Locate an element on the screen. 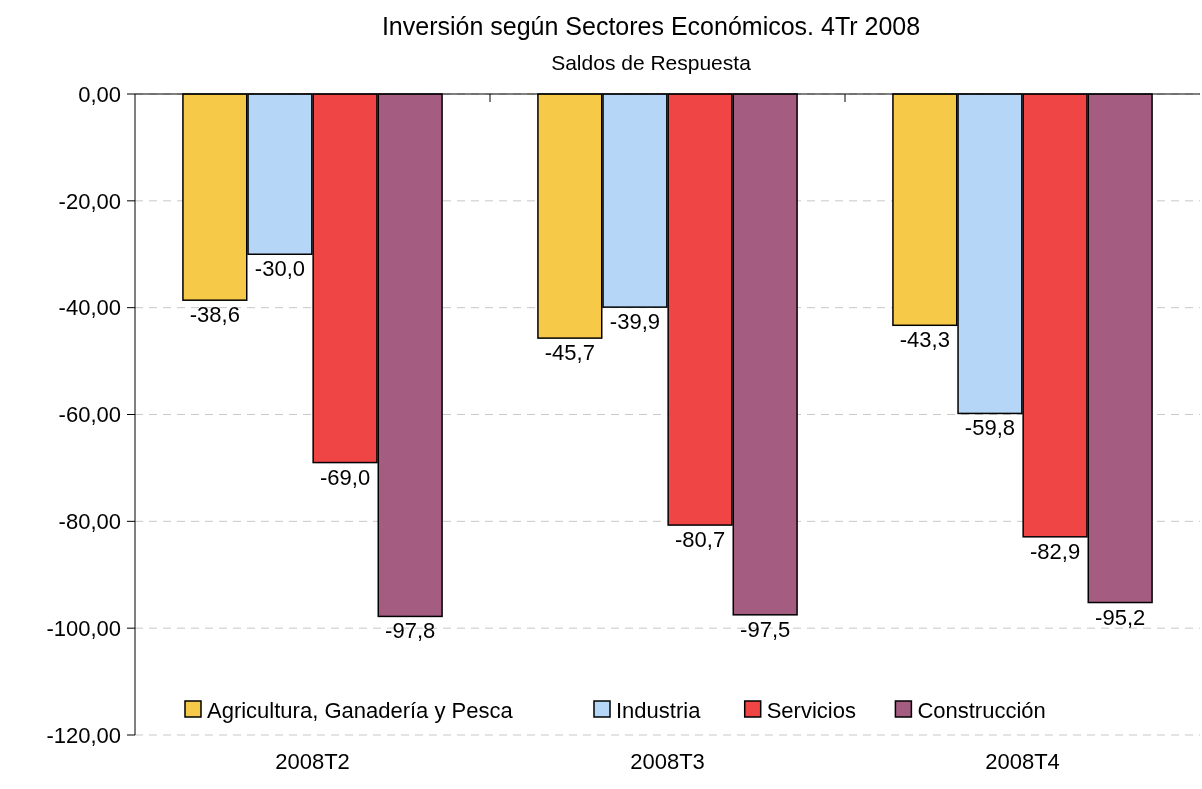 Image resolution: width=1202 pixels, height=789 pixels. legend-label: Servicios is located at coordinates (811, 710).